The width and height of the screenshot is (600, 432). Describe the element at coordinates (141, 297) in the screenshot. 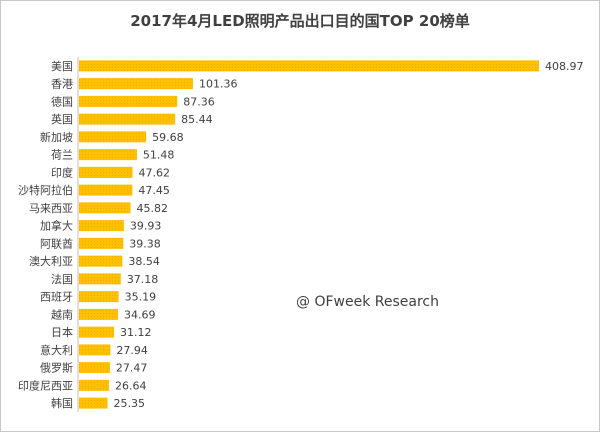

I see `value-label: 35.19` at that location.